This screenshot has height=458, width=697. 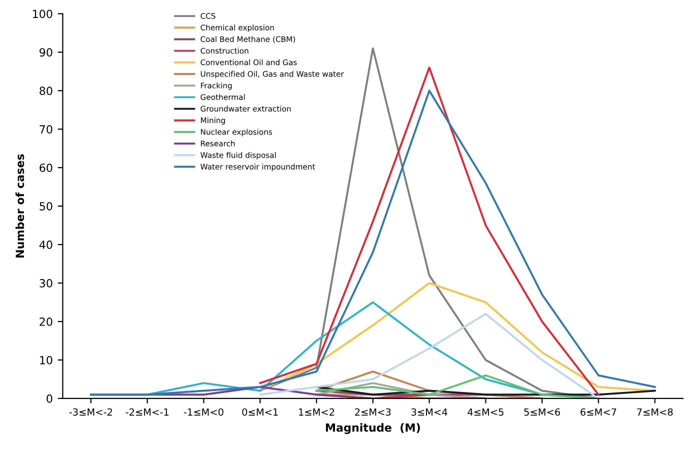 What do you see at coordinates (204, 412) in the screenshot?
I see `x-tick-label: -1≤M<0` at bounding box center [204, 412].